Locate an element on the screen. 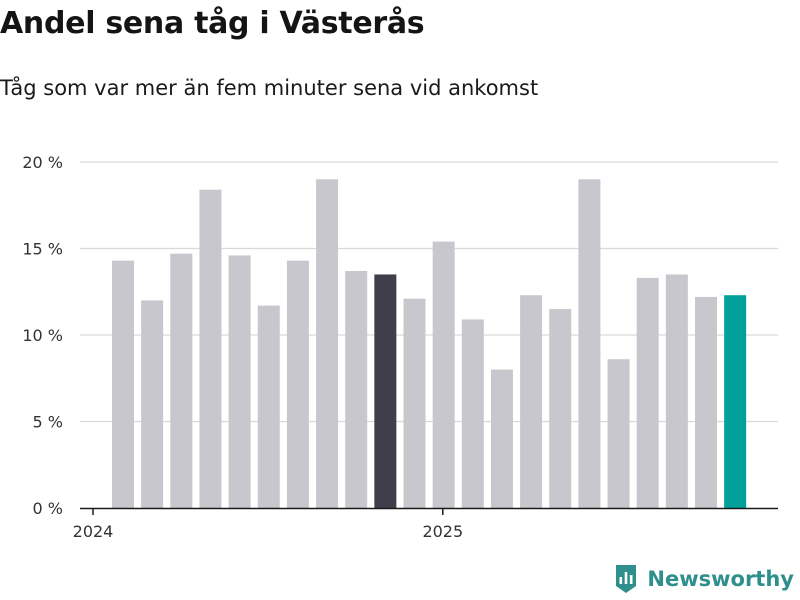 Image resolution: width=800 pixels, height=600 pixels. chart-title: Andel sena tåg i Västerås is located at coordinates (212, 23).